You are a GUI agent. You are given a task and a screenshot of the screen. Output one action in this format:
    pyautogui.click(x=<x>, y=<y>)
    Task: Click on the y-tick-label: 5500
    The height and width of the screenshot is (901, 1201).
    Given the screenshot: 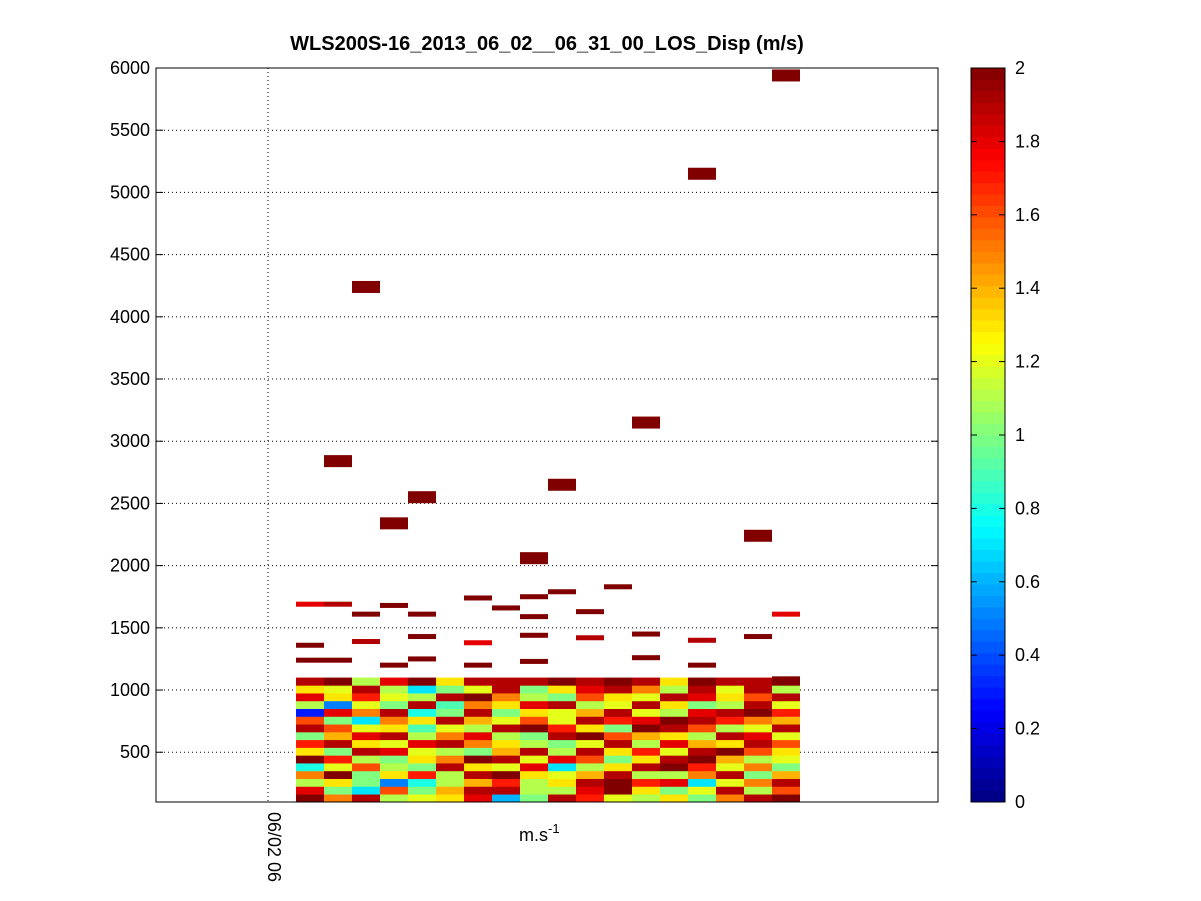 What is the action you would take?
    pyautogui.click(x=130, y=130)
    